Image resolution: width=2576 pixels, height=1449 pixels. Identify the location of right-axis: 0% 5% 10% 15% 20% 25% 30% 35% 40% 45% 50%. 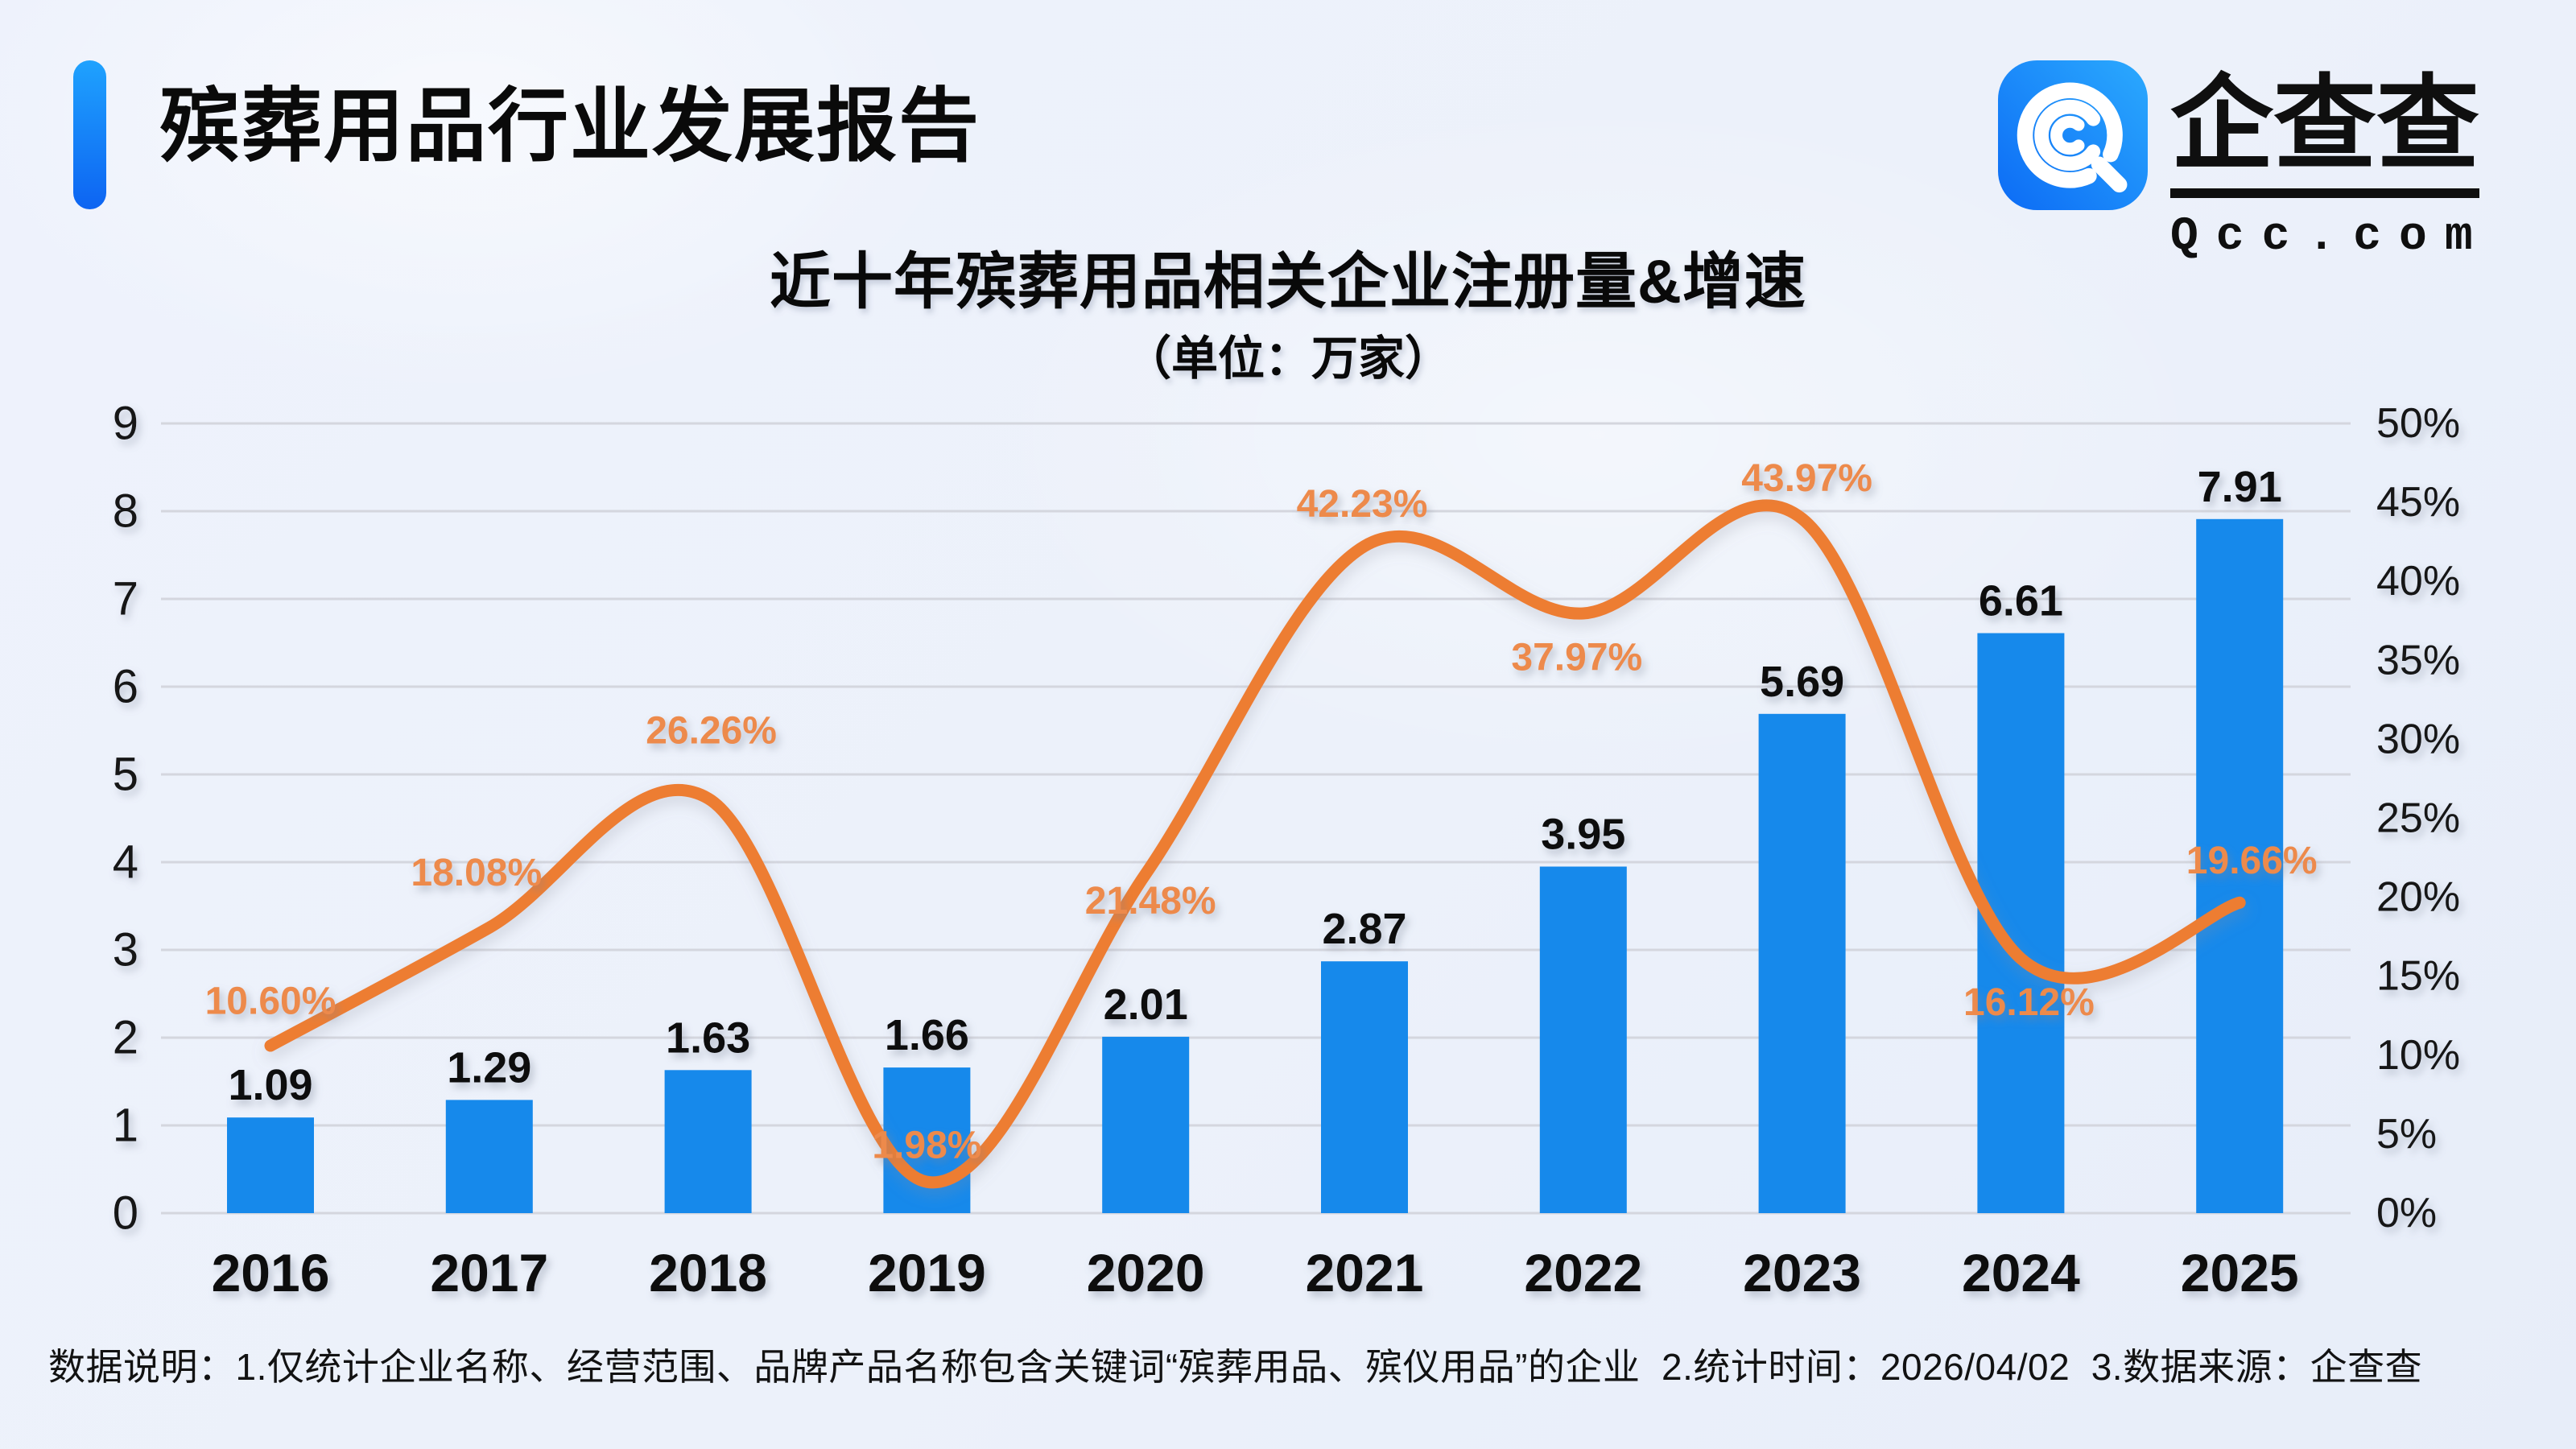
(2418, 818).